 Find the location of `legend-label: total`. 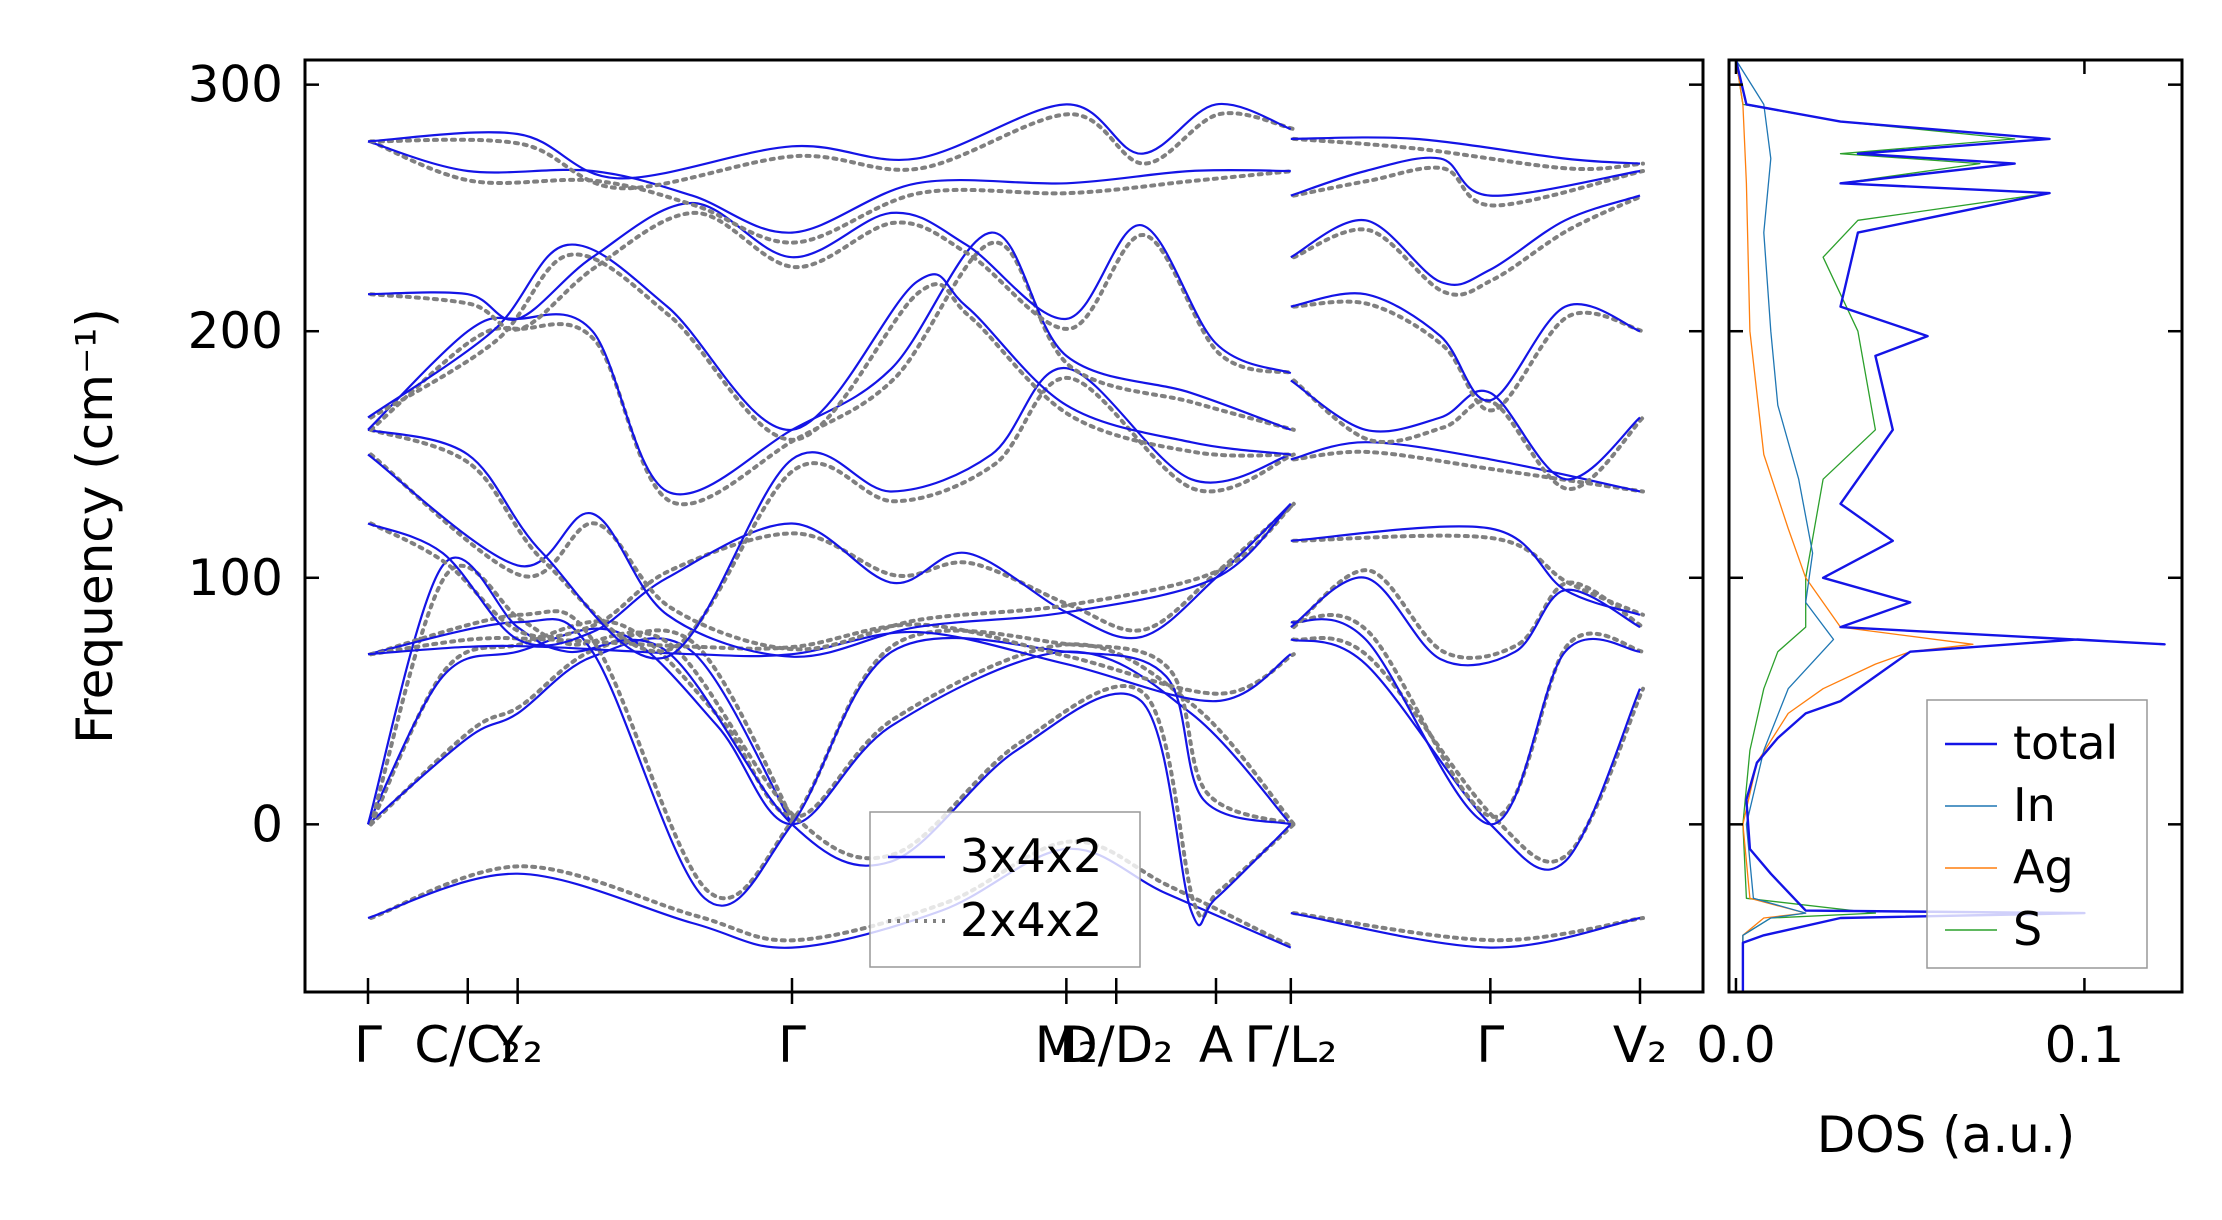

legend-label: total is located at coordinates (2065, 743).